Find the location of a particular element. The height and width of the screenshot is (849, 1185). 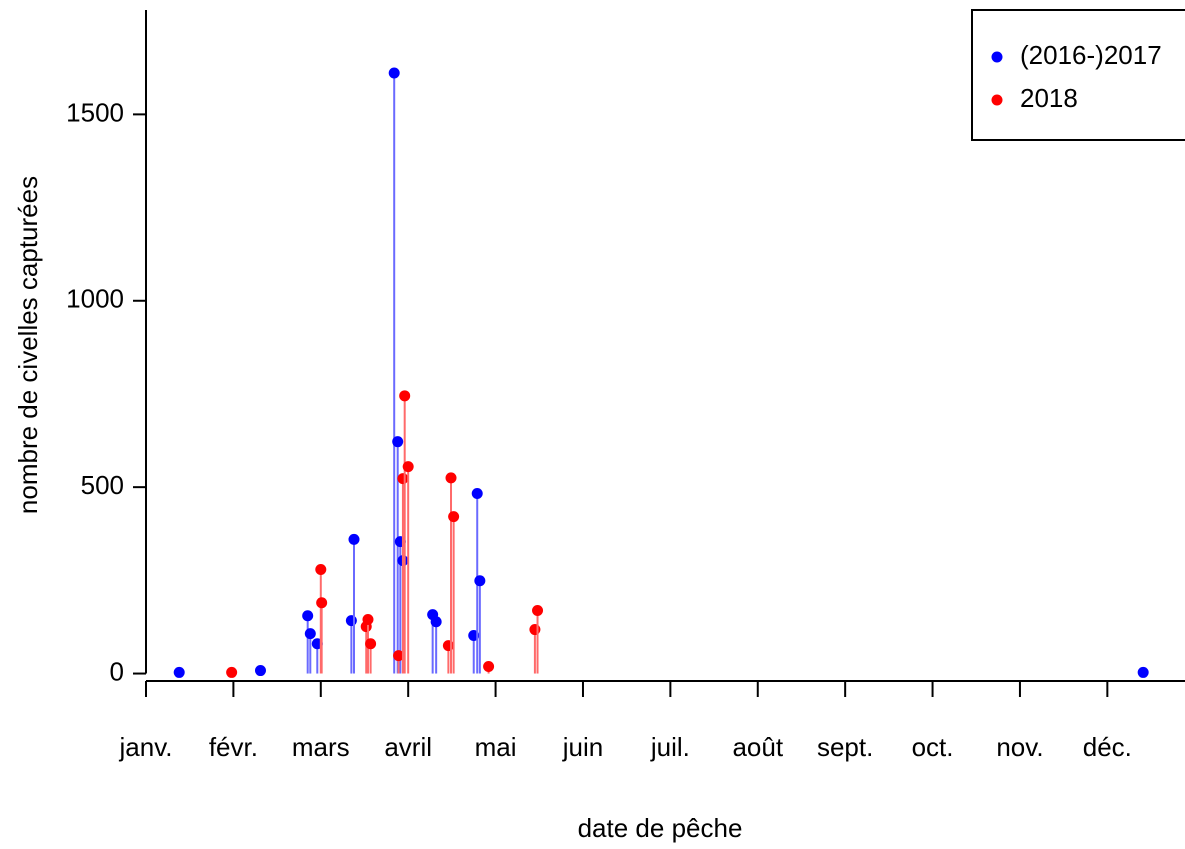

y-axis-label: nombre de civelles capturées is located at coordinates (28, 345).